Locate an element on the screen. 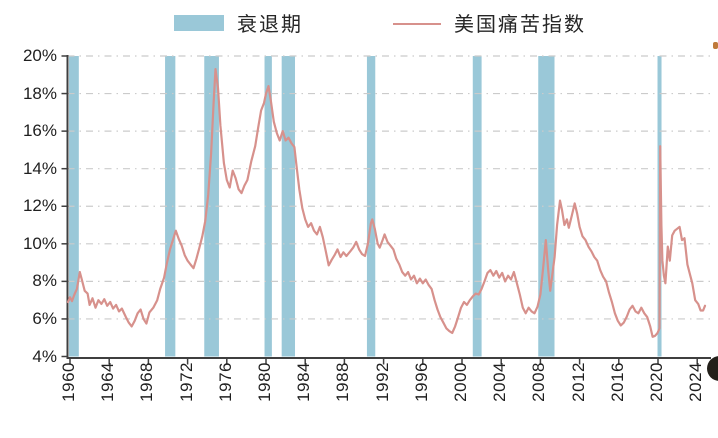 This screenshot has height=438, width=718. x-tick-label: 1960 is located at coordinates (68, 382).